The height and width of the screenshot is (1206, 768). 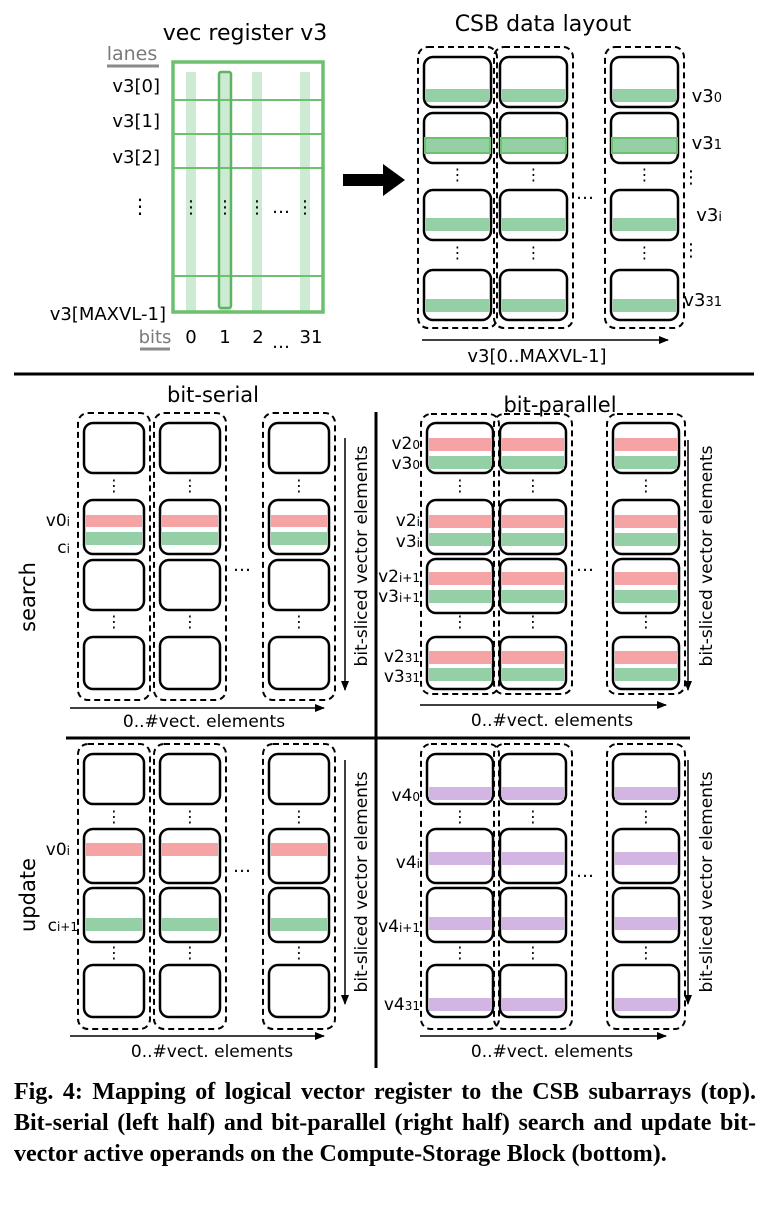 I want to click on operand-label: v2i, so click(x=408, y=521).